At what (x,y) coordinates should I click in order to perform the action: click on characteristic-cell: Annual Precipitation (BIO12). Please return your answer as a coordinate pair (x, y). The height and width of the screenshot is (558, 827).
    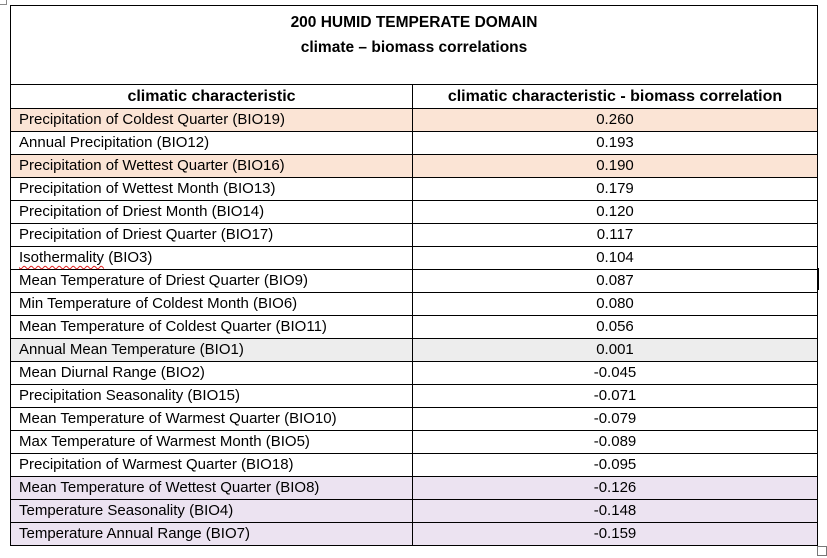
    Looking at the image, I should click on (211, 143).